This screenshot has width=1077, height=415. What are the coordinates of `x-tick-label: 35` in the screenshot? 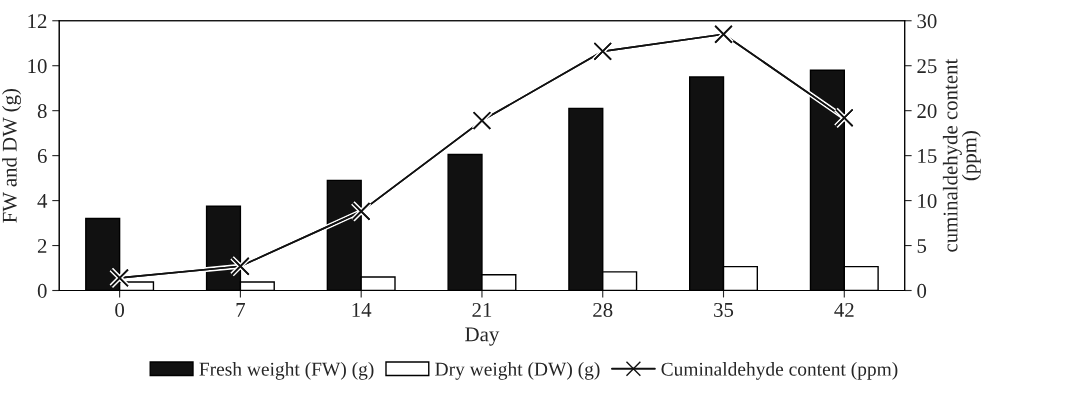 It's located at (724, 309).